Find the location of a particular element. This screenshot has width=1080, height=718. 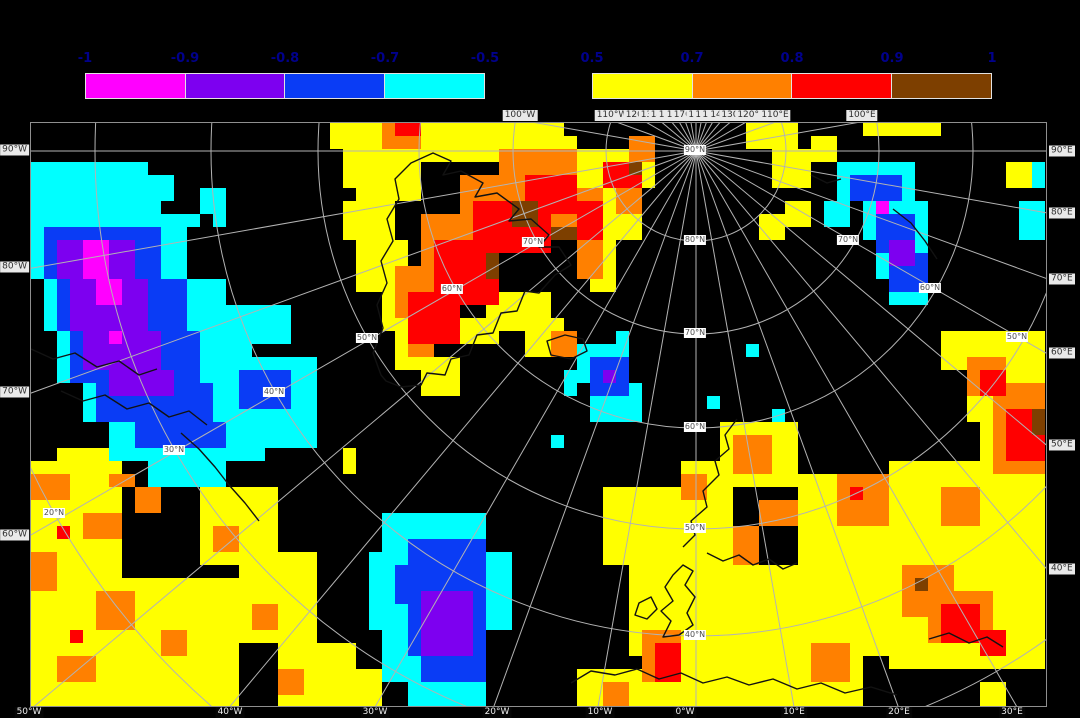

lon-label-left: 60°W is located at coordinates (14, 535).